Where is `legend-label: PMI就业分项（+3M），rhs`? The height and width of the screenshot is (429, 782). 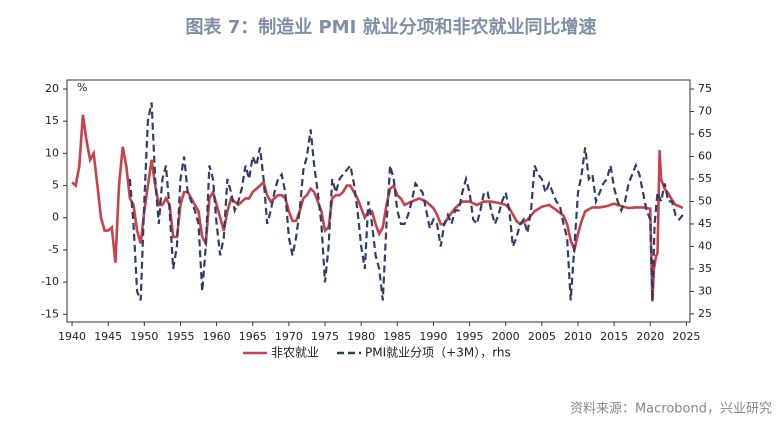
legend-label: PMI就业分项（+3M），rhs is located at coordinates (438, 353).